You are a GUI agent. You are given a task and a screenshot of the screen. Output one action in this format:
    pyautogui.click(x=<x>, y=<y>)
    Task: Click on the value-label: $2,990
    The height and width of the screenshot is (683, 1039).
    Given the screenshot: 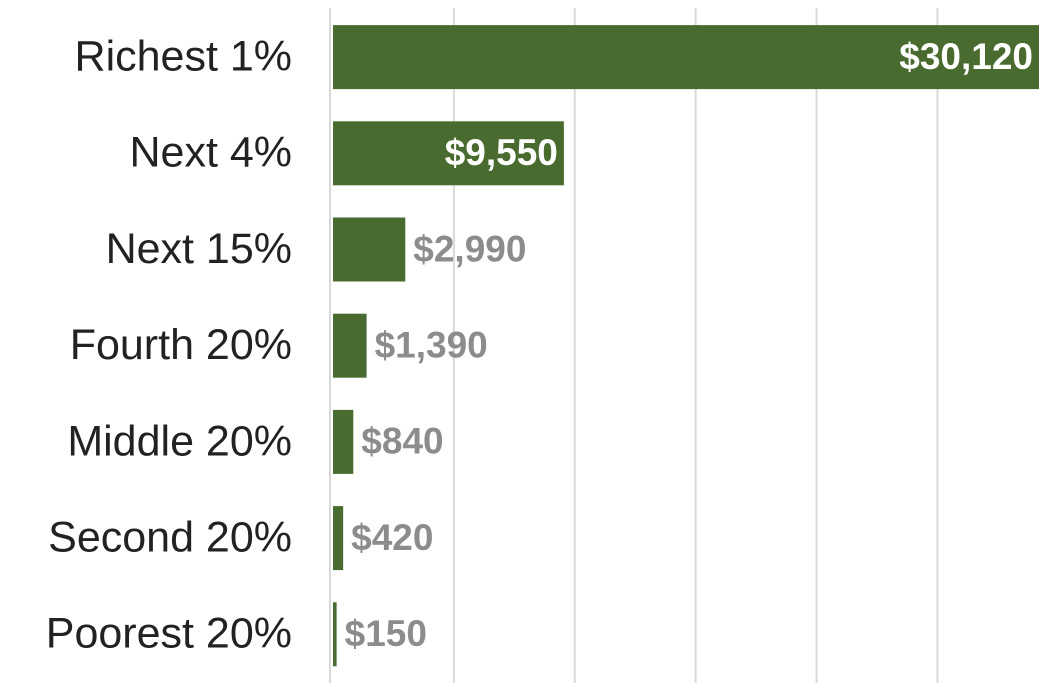 What is the action you would take?
    pyautogui.click(x=469, y=248)
    